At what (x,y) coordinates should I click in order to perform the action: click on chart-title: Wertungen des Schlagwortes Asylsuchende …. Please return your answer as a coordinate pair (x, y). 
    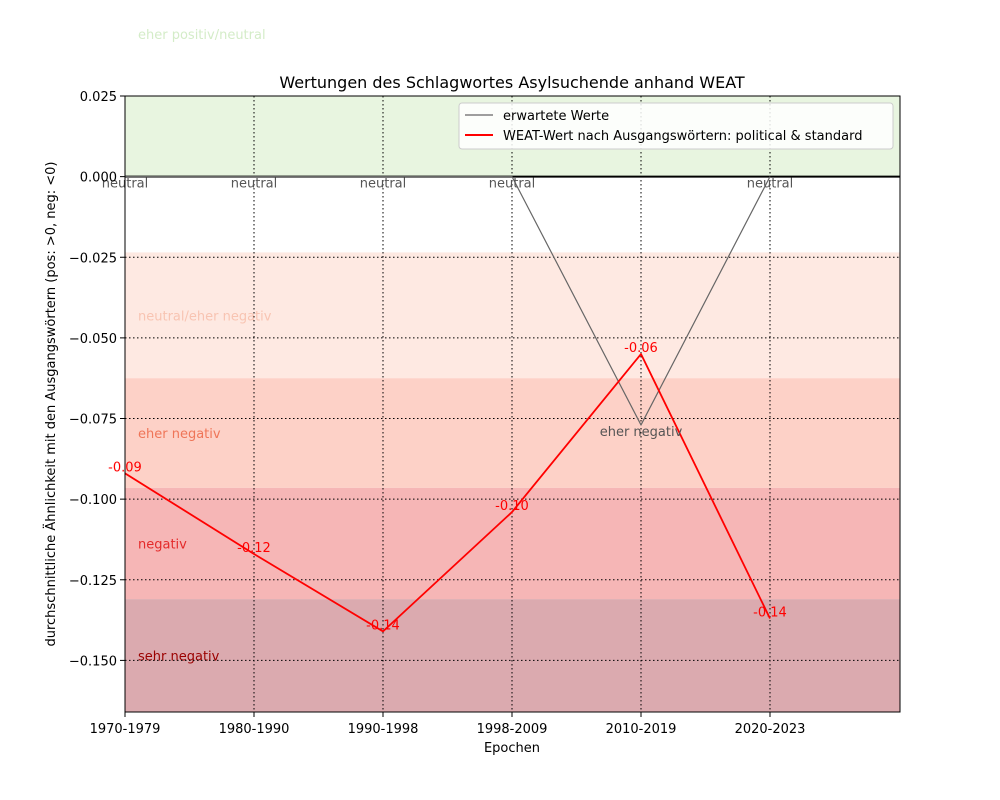
    Looking at the image, I should click on (512, 82).